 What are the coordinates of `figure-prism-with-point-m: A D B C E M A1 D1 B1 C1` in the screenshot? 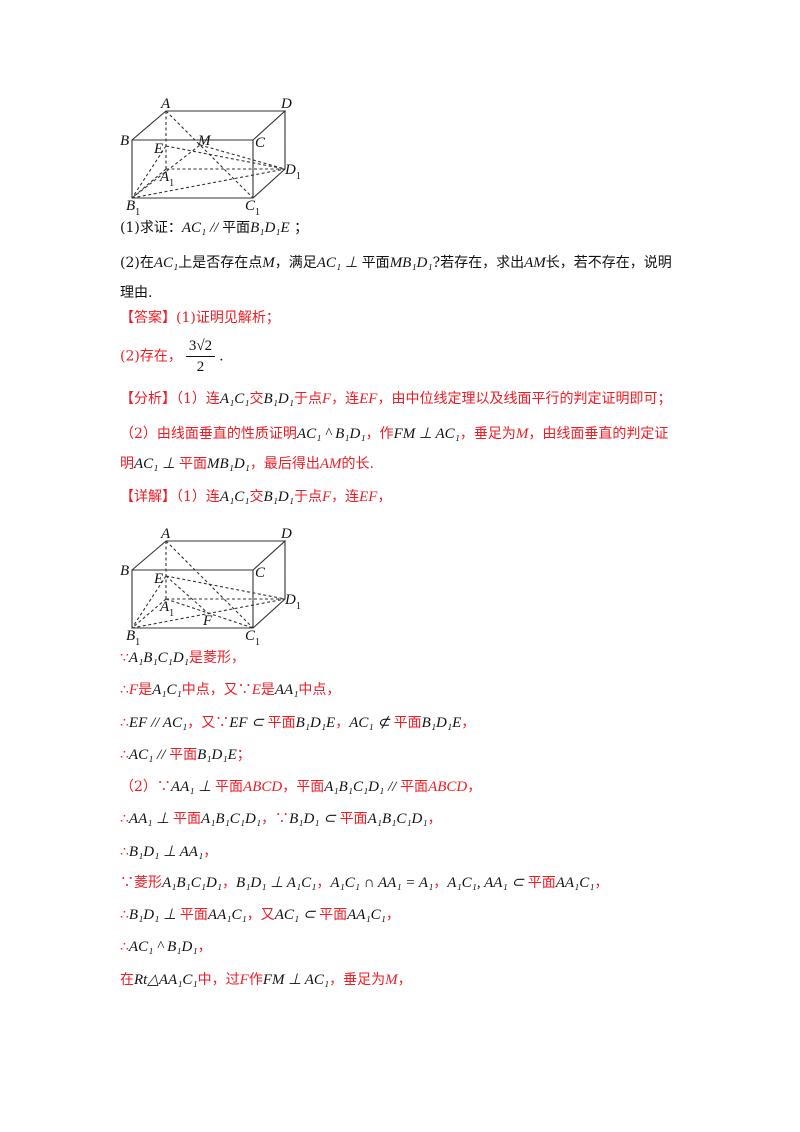 It's located at (210, 157).